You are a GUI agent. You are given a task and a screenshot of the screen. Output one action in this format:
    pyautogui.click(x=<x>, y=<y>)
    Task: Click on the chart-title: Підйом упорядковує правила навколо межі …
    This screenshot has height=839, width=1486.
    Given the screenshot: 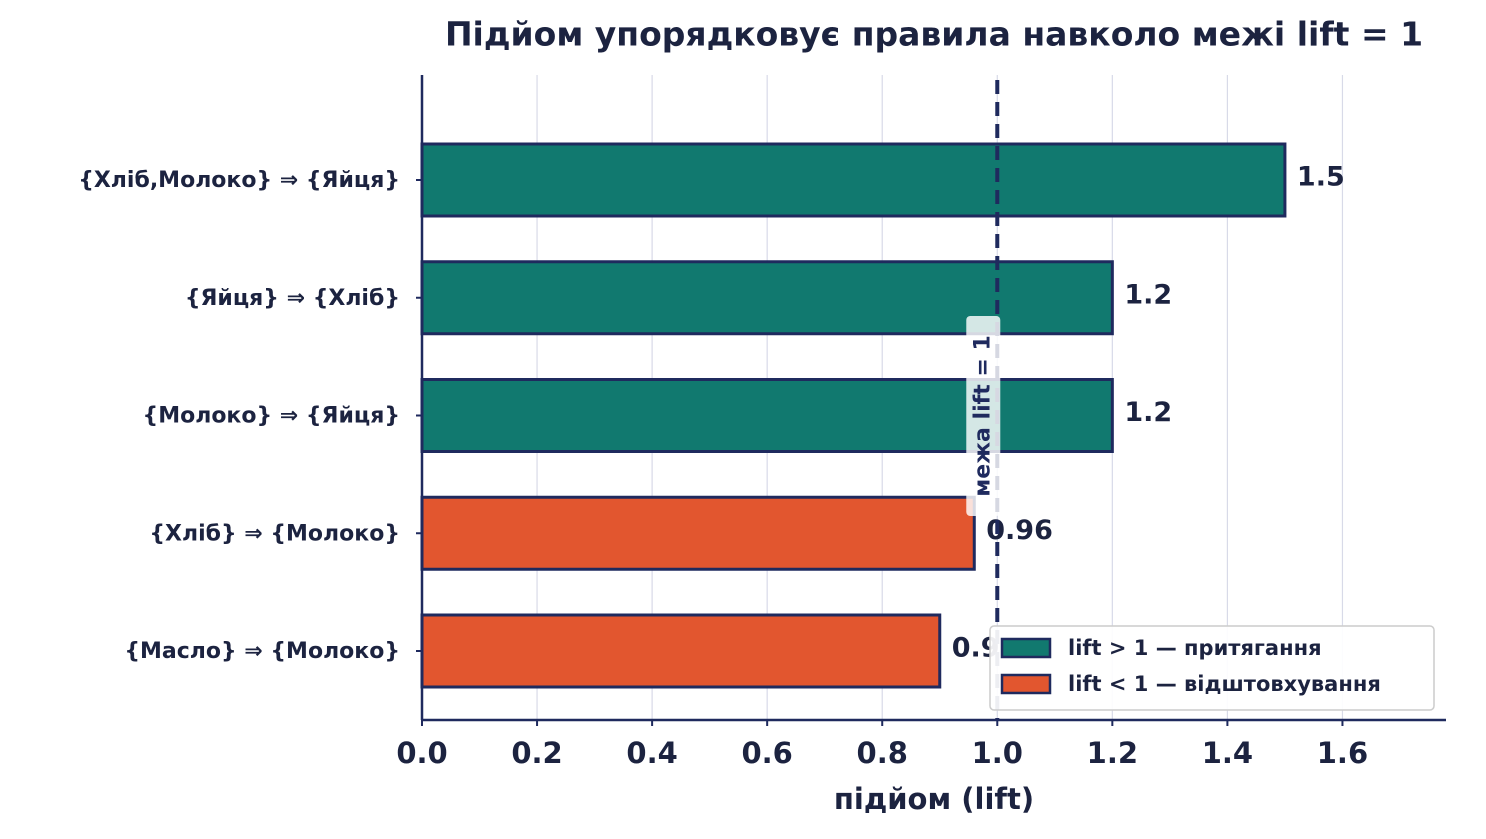 What is the action you would take?
    pyautogui.click(x=934, y=34)
    